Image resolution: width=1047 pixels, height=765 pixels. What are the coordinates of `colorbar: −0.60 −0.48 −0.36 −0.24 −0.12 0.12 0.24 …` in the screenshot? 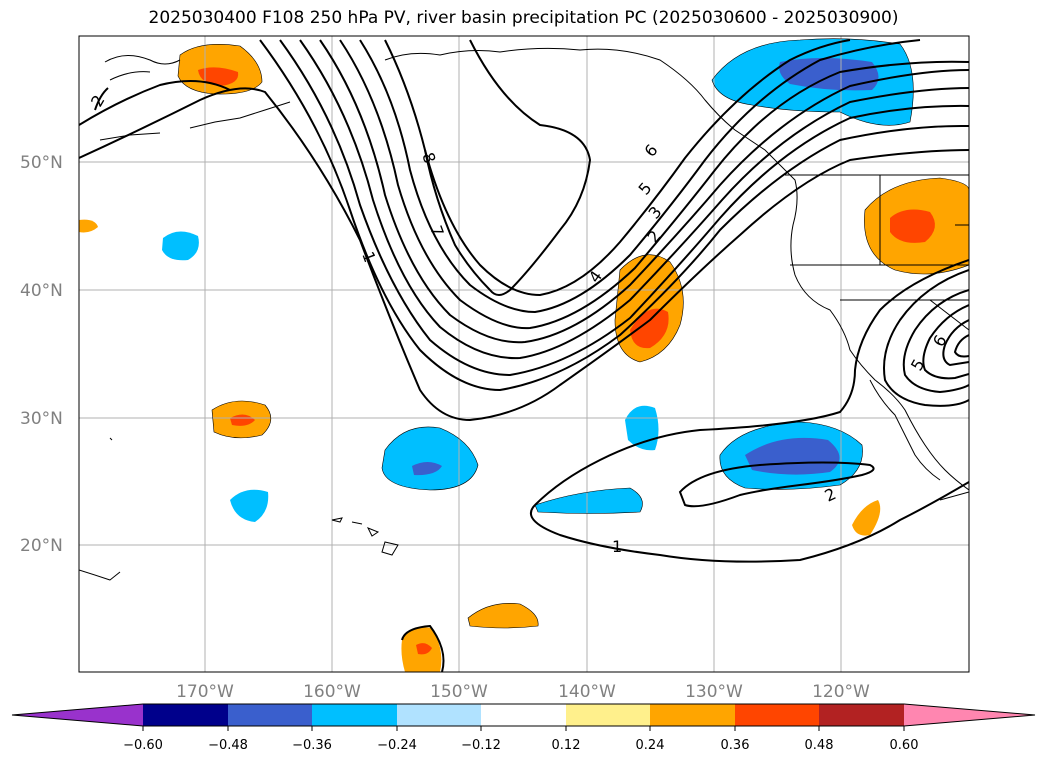 It's located at (523, 728).